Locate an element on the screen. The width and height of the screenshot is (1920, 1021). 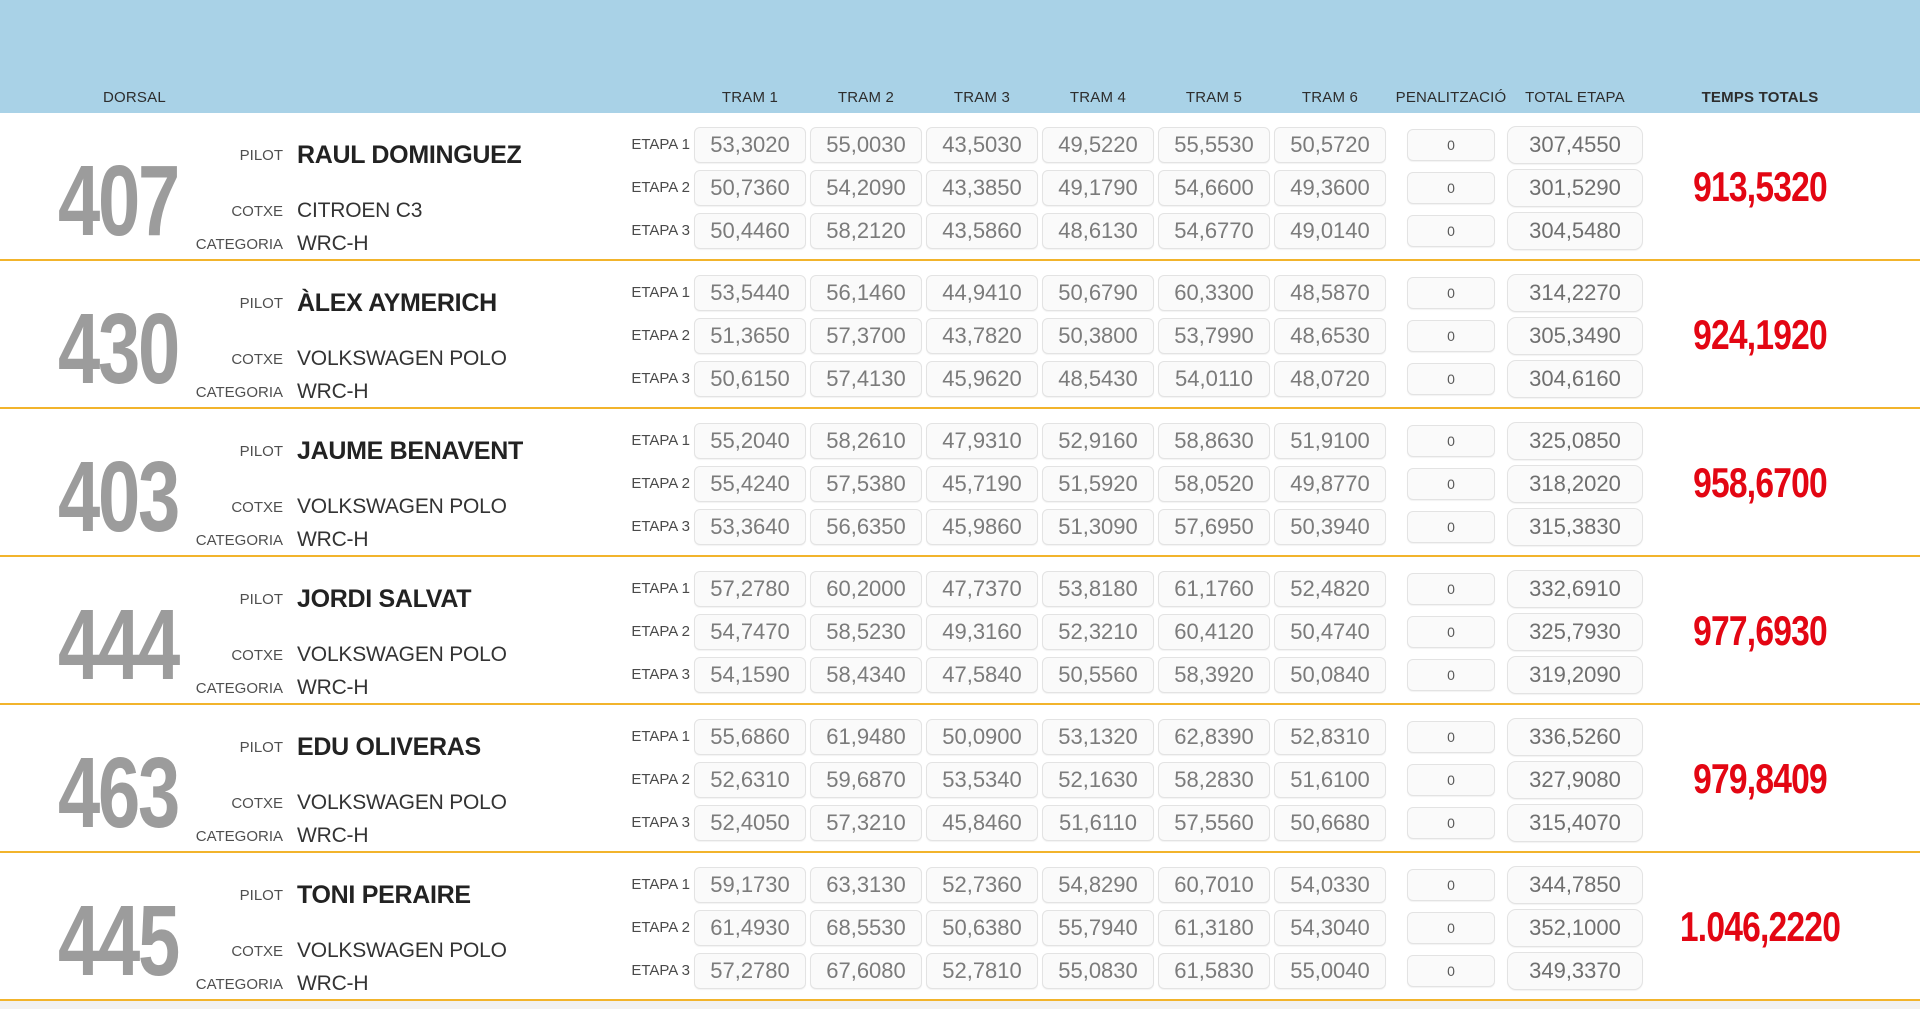
tram-time-cell: 50,3940 is located at coordinates (1330, 527).